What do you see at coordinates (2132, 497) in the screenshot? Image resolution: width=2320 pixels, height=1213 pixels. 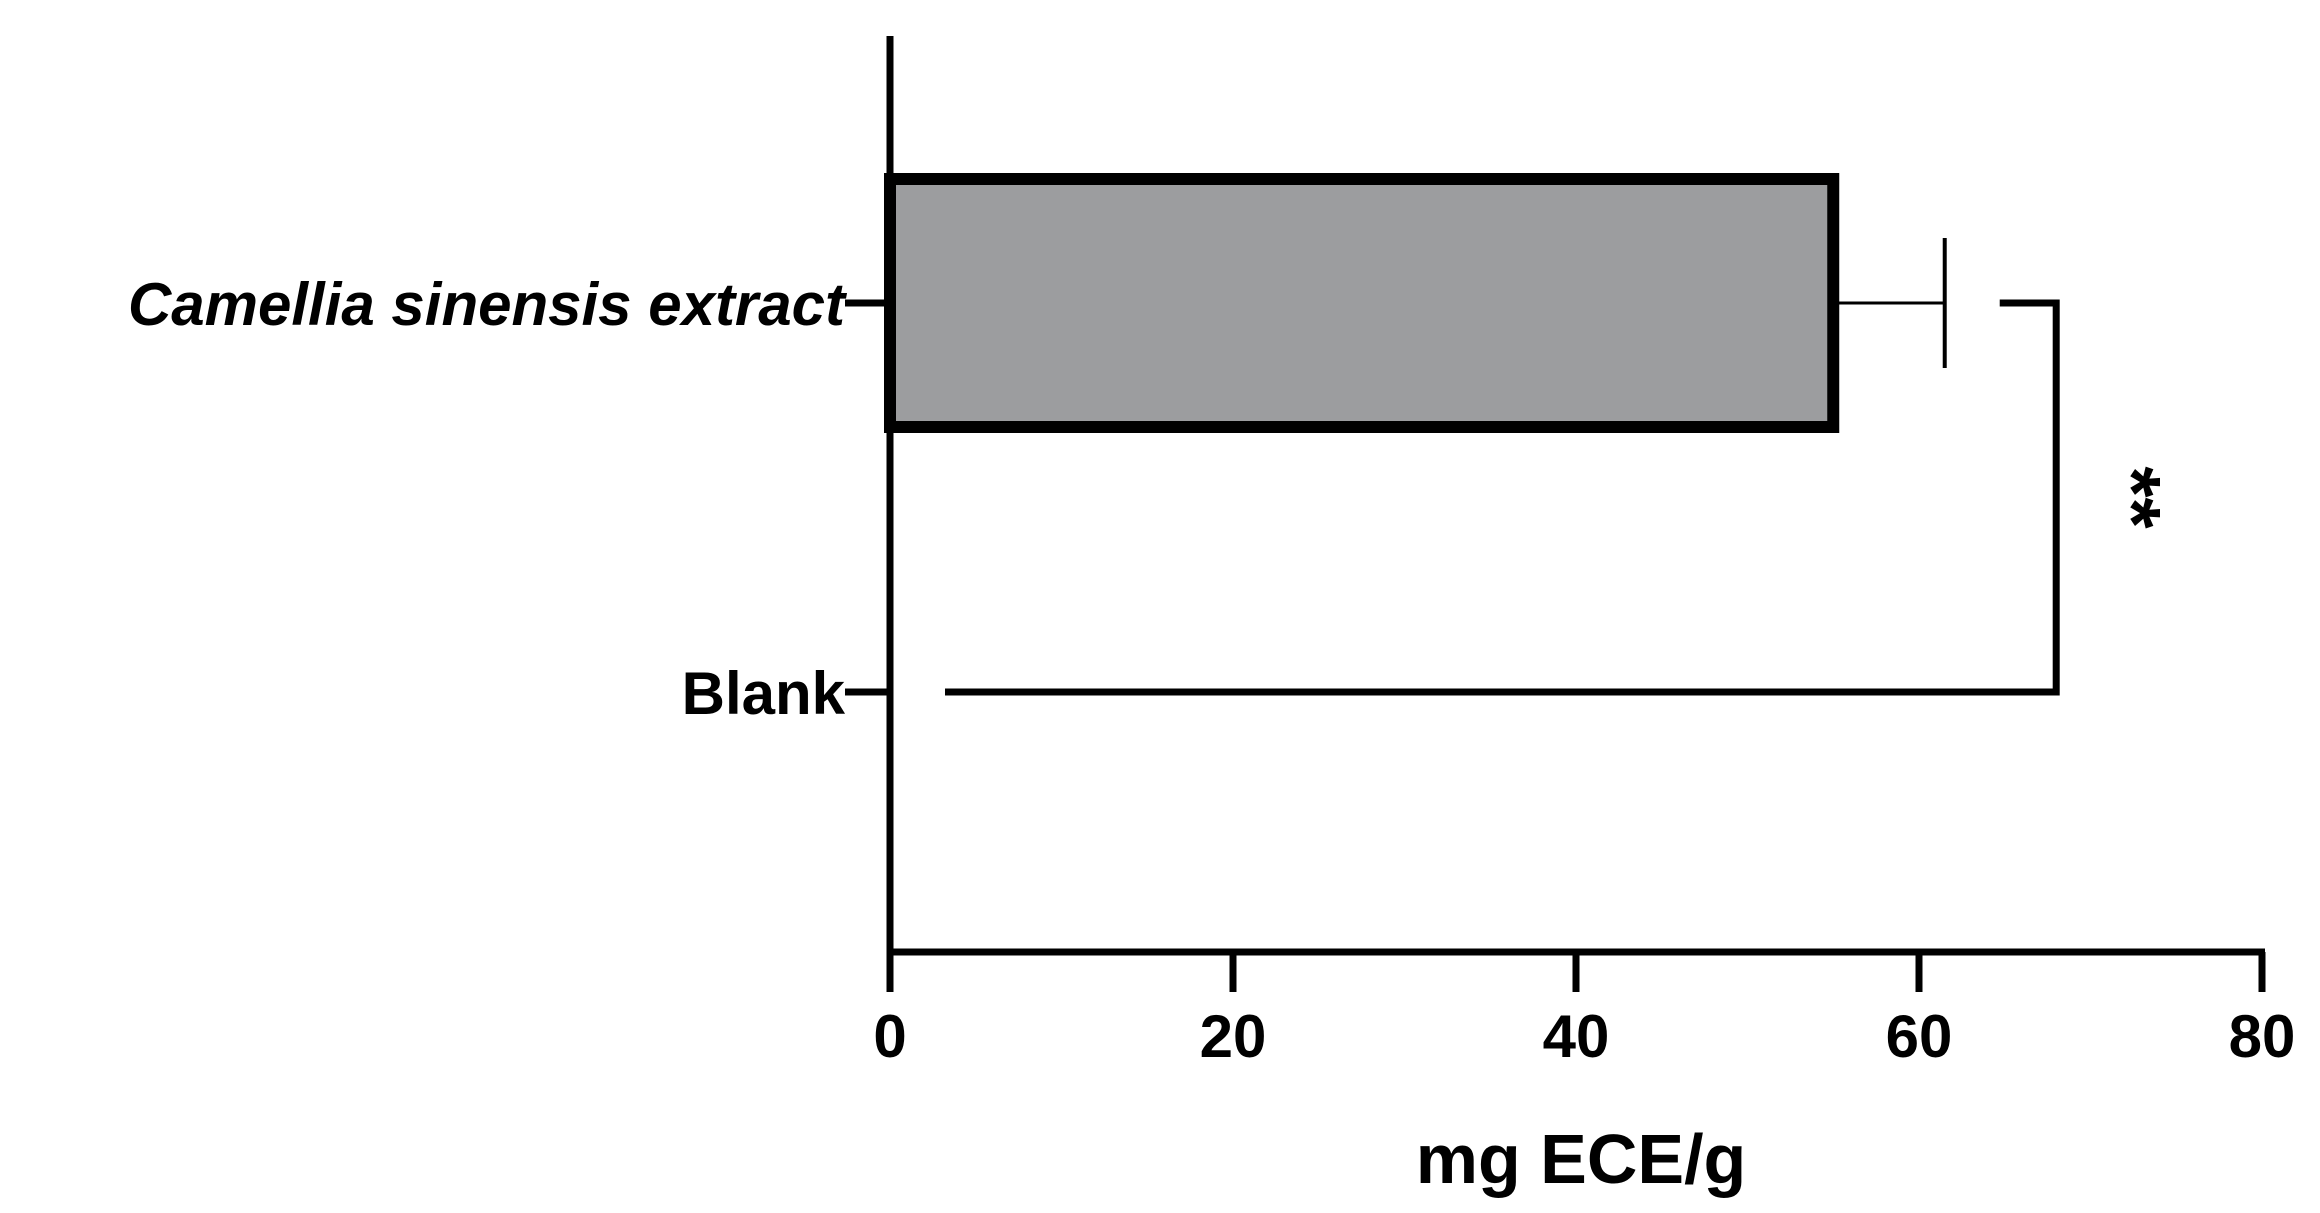 I see `significance-label: **` at bounding box center [2132, 497].